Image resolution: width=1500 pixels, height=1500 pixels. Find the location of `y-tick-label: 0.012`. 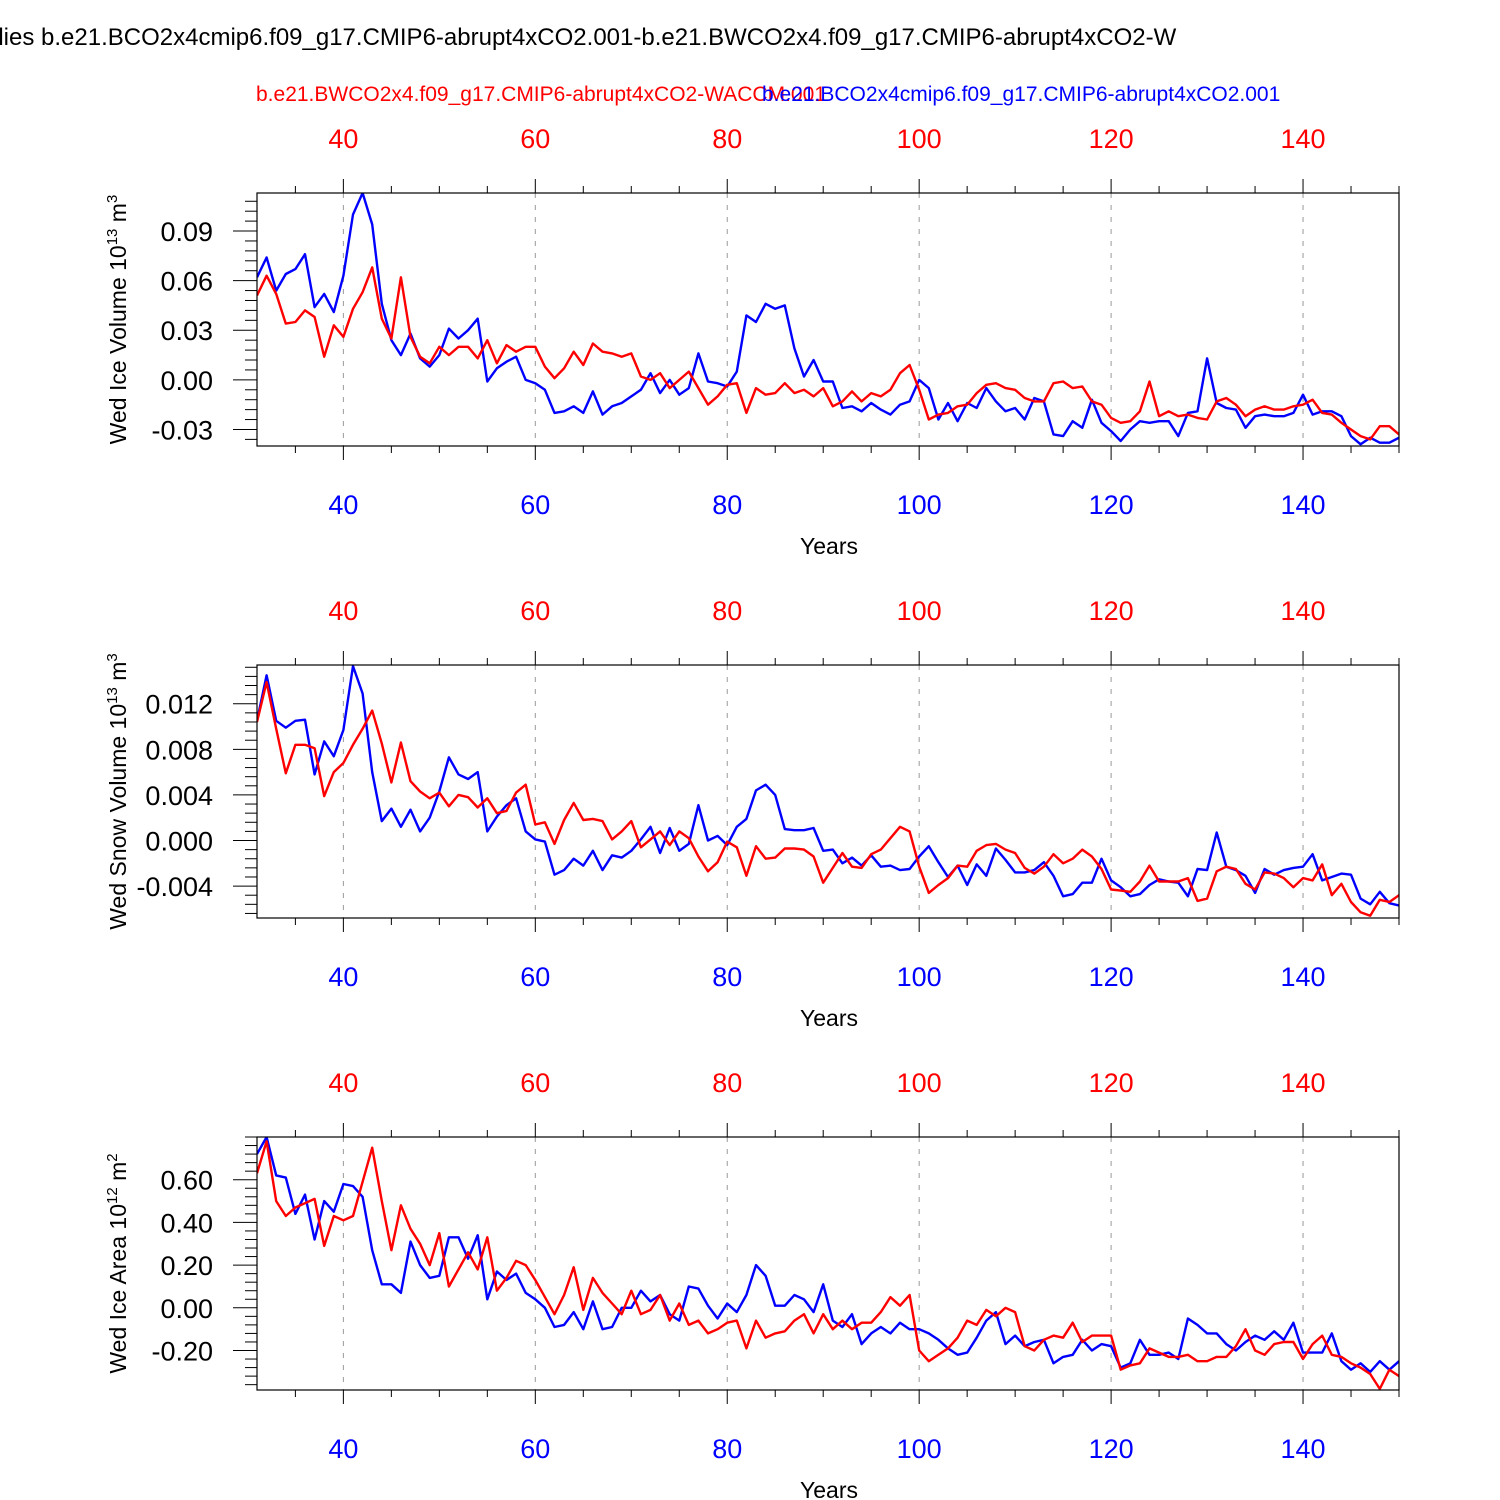

y-tick-label: 0.012 is located at coordinates (179, 705).